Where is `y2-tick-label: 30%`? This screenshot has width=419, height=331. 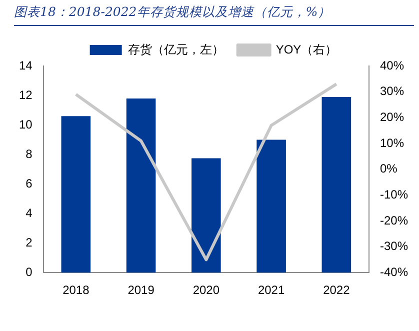 y2-tick-label: 30% is located at coordinates (392, 91).